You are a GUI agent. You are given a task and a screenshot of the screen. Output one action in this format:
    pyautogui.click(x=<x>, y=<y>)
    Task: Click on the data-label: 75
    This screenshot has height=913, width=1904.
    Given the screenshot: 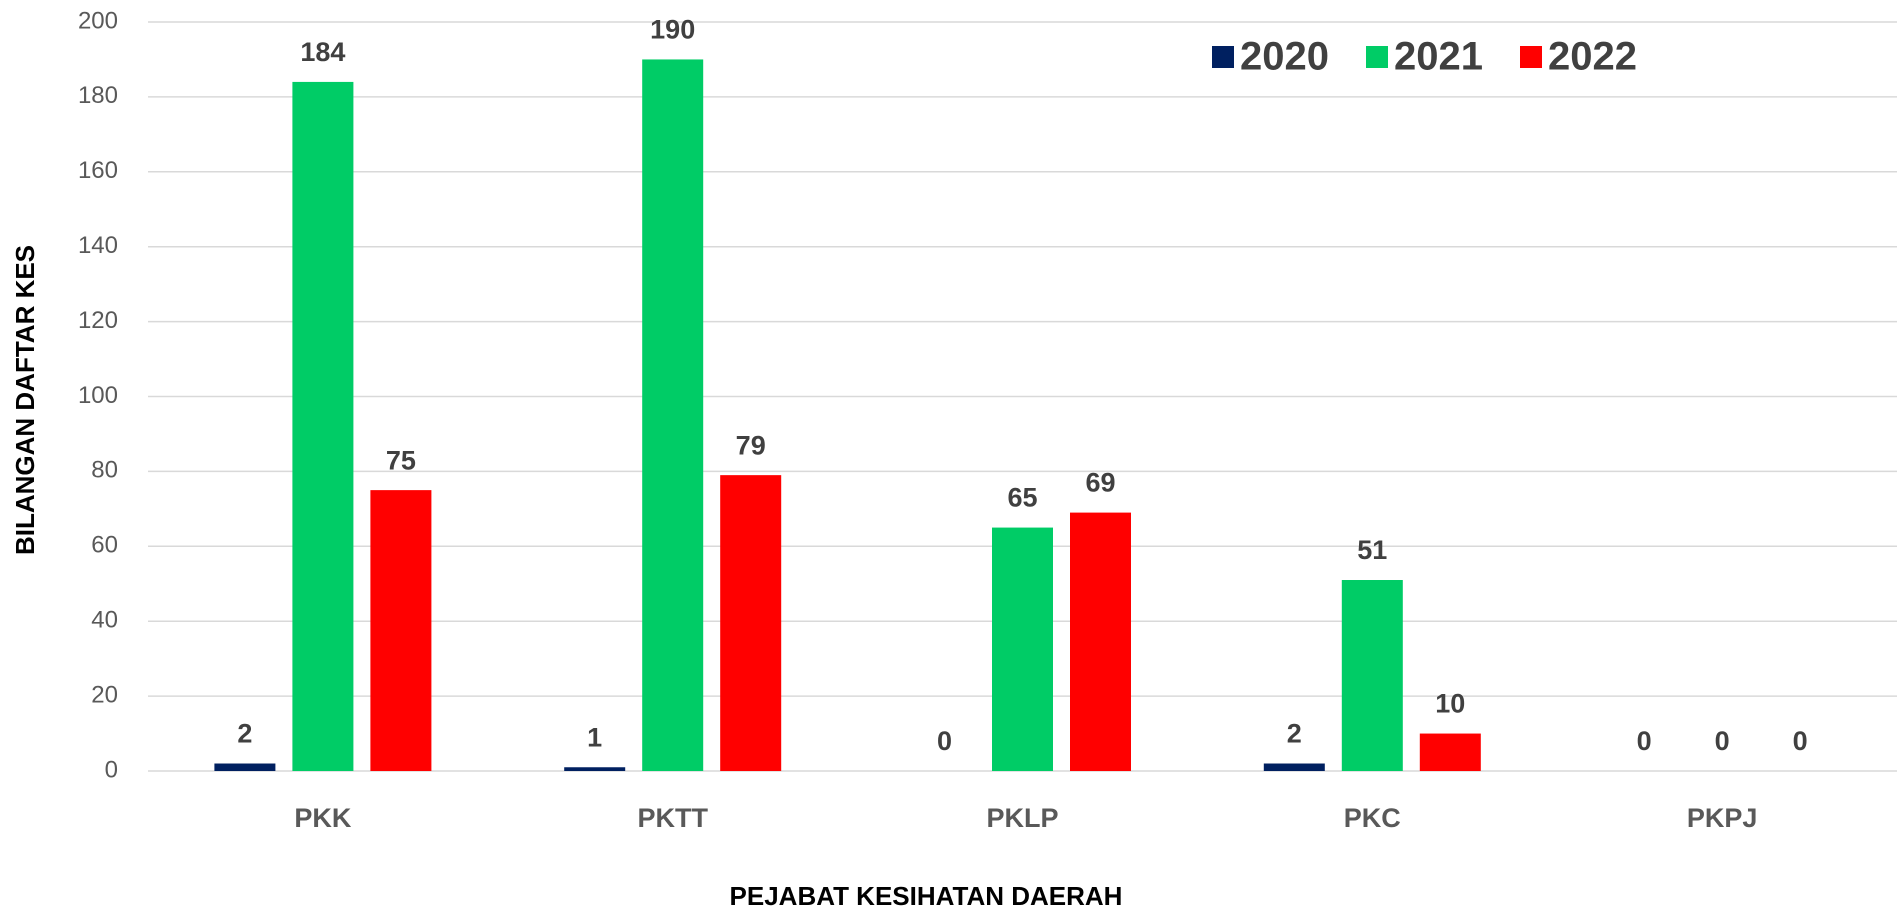 What is the action you would take?
    pyautogui.click(x=401, y=460)
    